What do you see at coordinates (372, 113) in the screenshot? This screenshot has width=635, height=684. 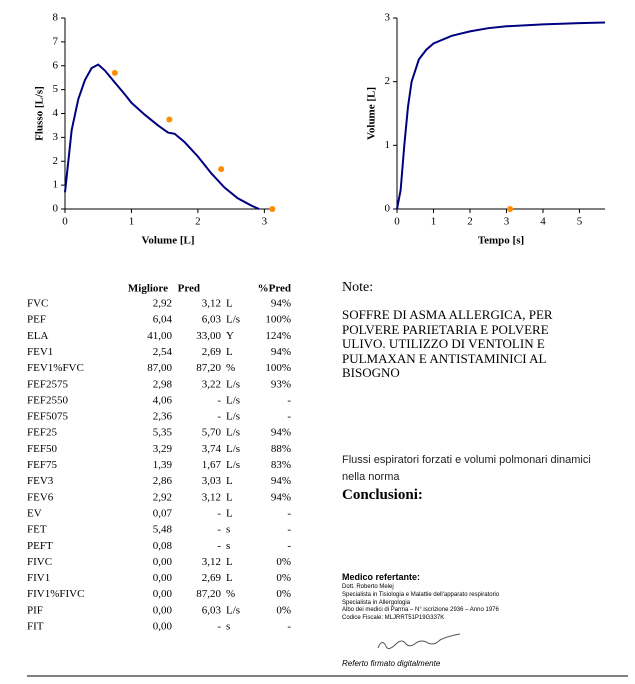 I see `y-axis-label: Volume [L]` at bounding box center [372, 113].